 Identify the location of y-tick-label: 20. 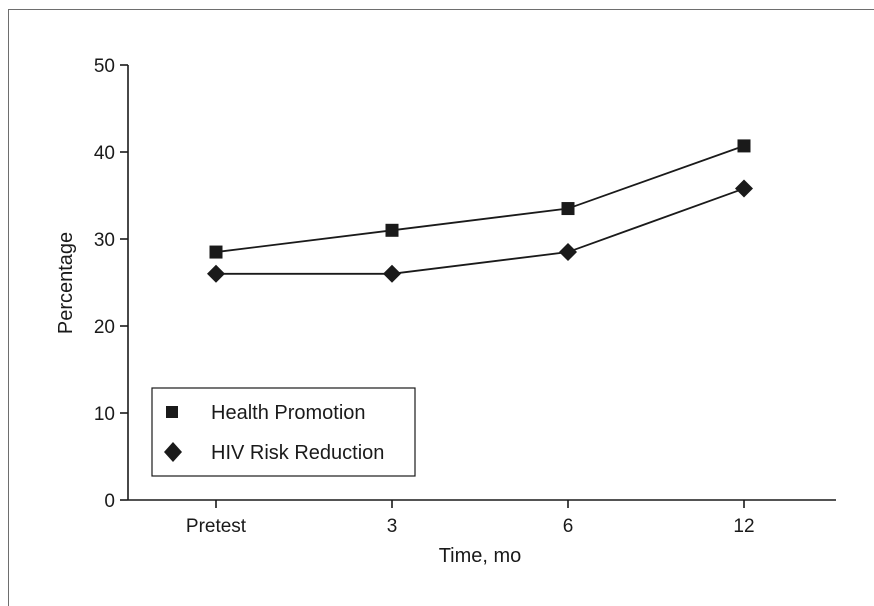
(104, 327).